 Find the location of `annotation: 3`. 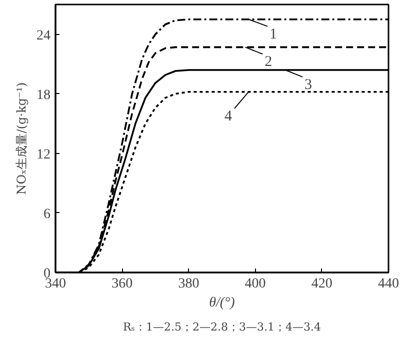

annotation: 3 is located at coordinates (308, 84).